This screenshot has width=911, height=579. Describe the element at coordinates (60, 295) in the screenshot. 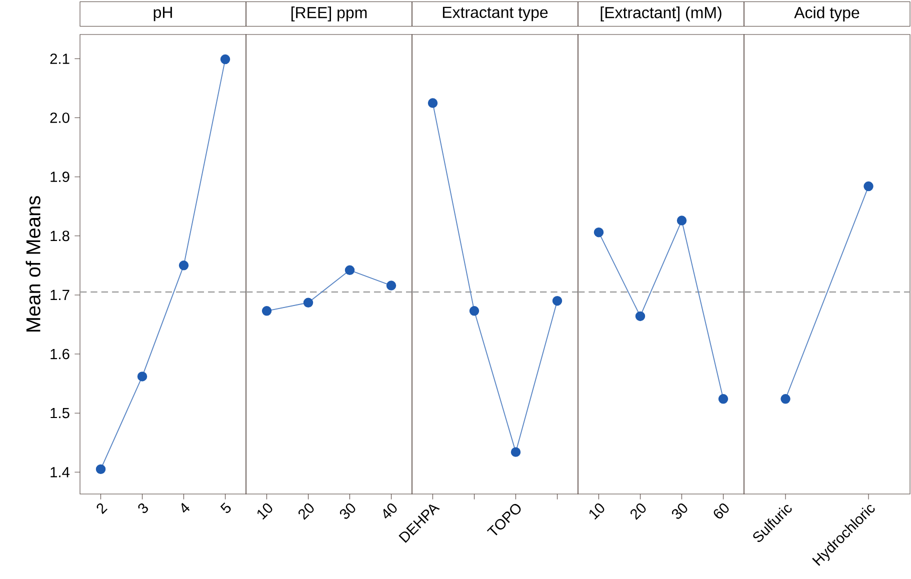

I see `y-tick-label: 1.7` at that location.